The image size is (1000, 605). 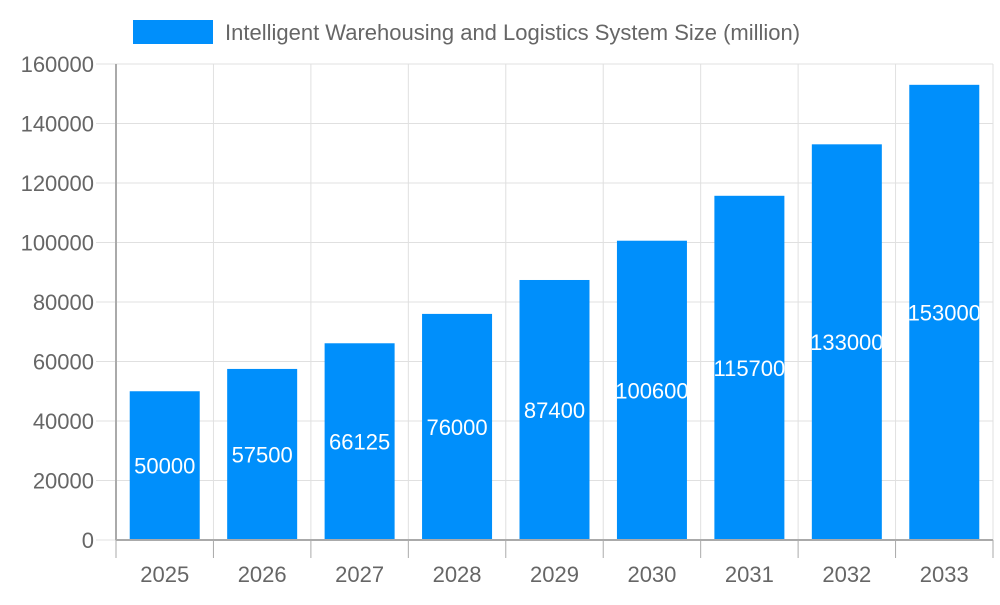 I want to click on y-tick-label: 20000, so click(x=63, y=481).